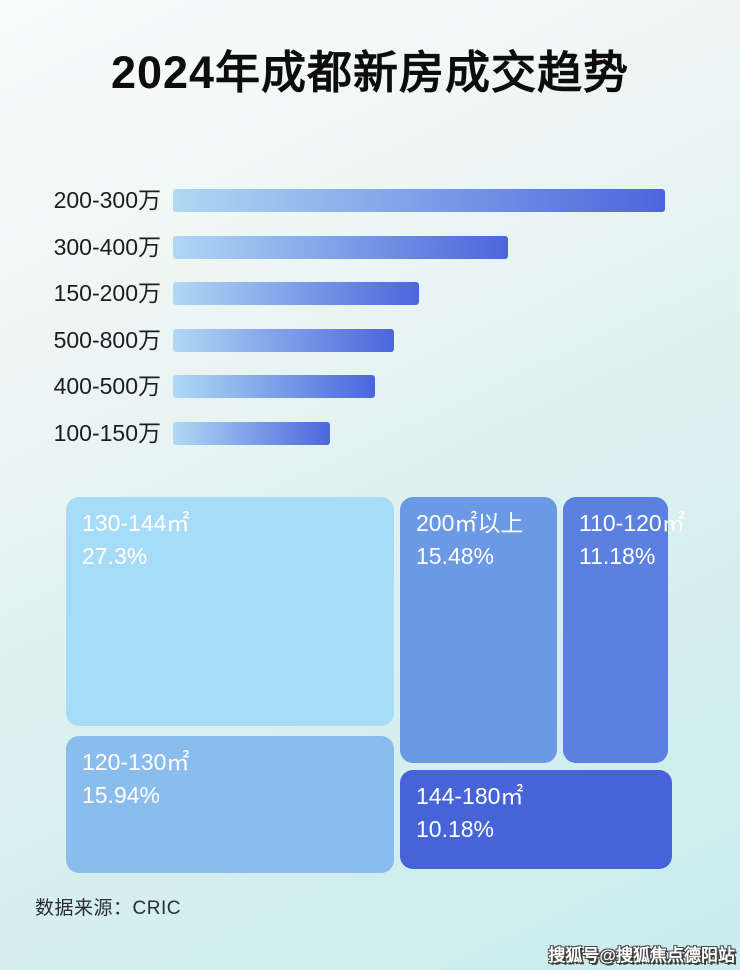 The width and height of the screenshot is (740, 970). What do you see at coordinates (370, 72) in the screenshot?
I see `page-title: 2024年成都新房成交趋势` at bounding box center [370, 72].